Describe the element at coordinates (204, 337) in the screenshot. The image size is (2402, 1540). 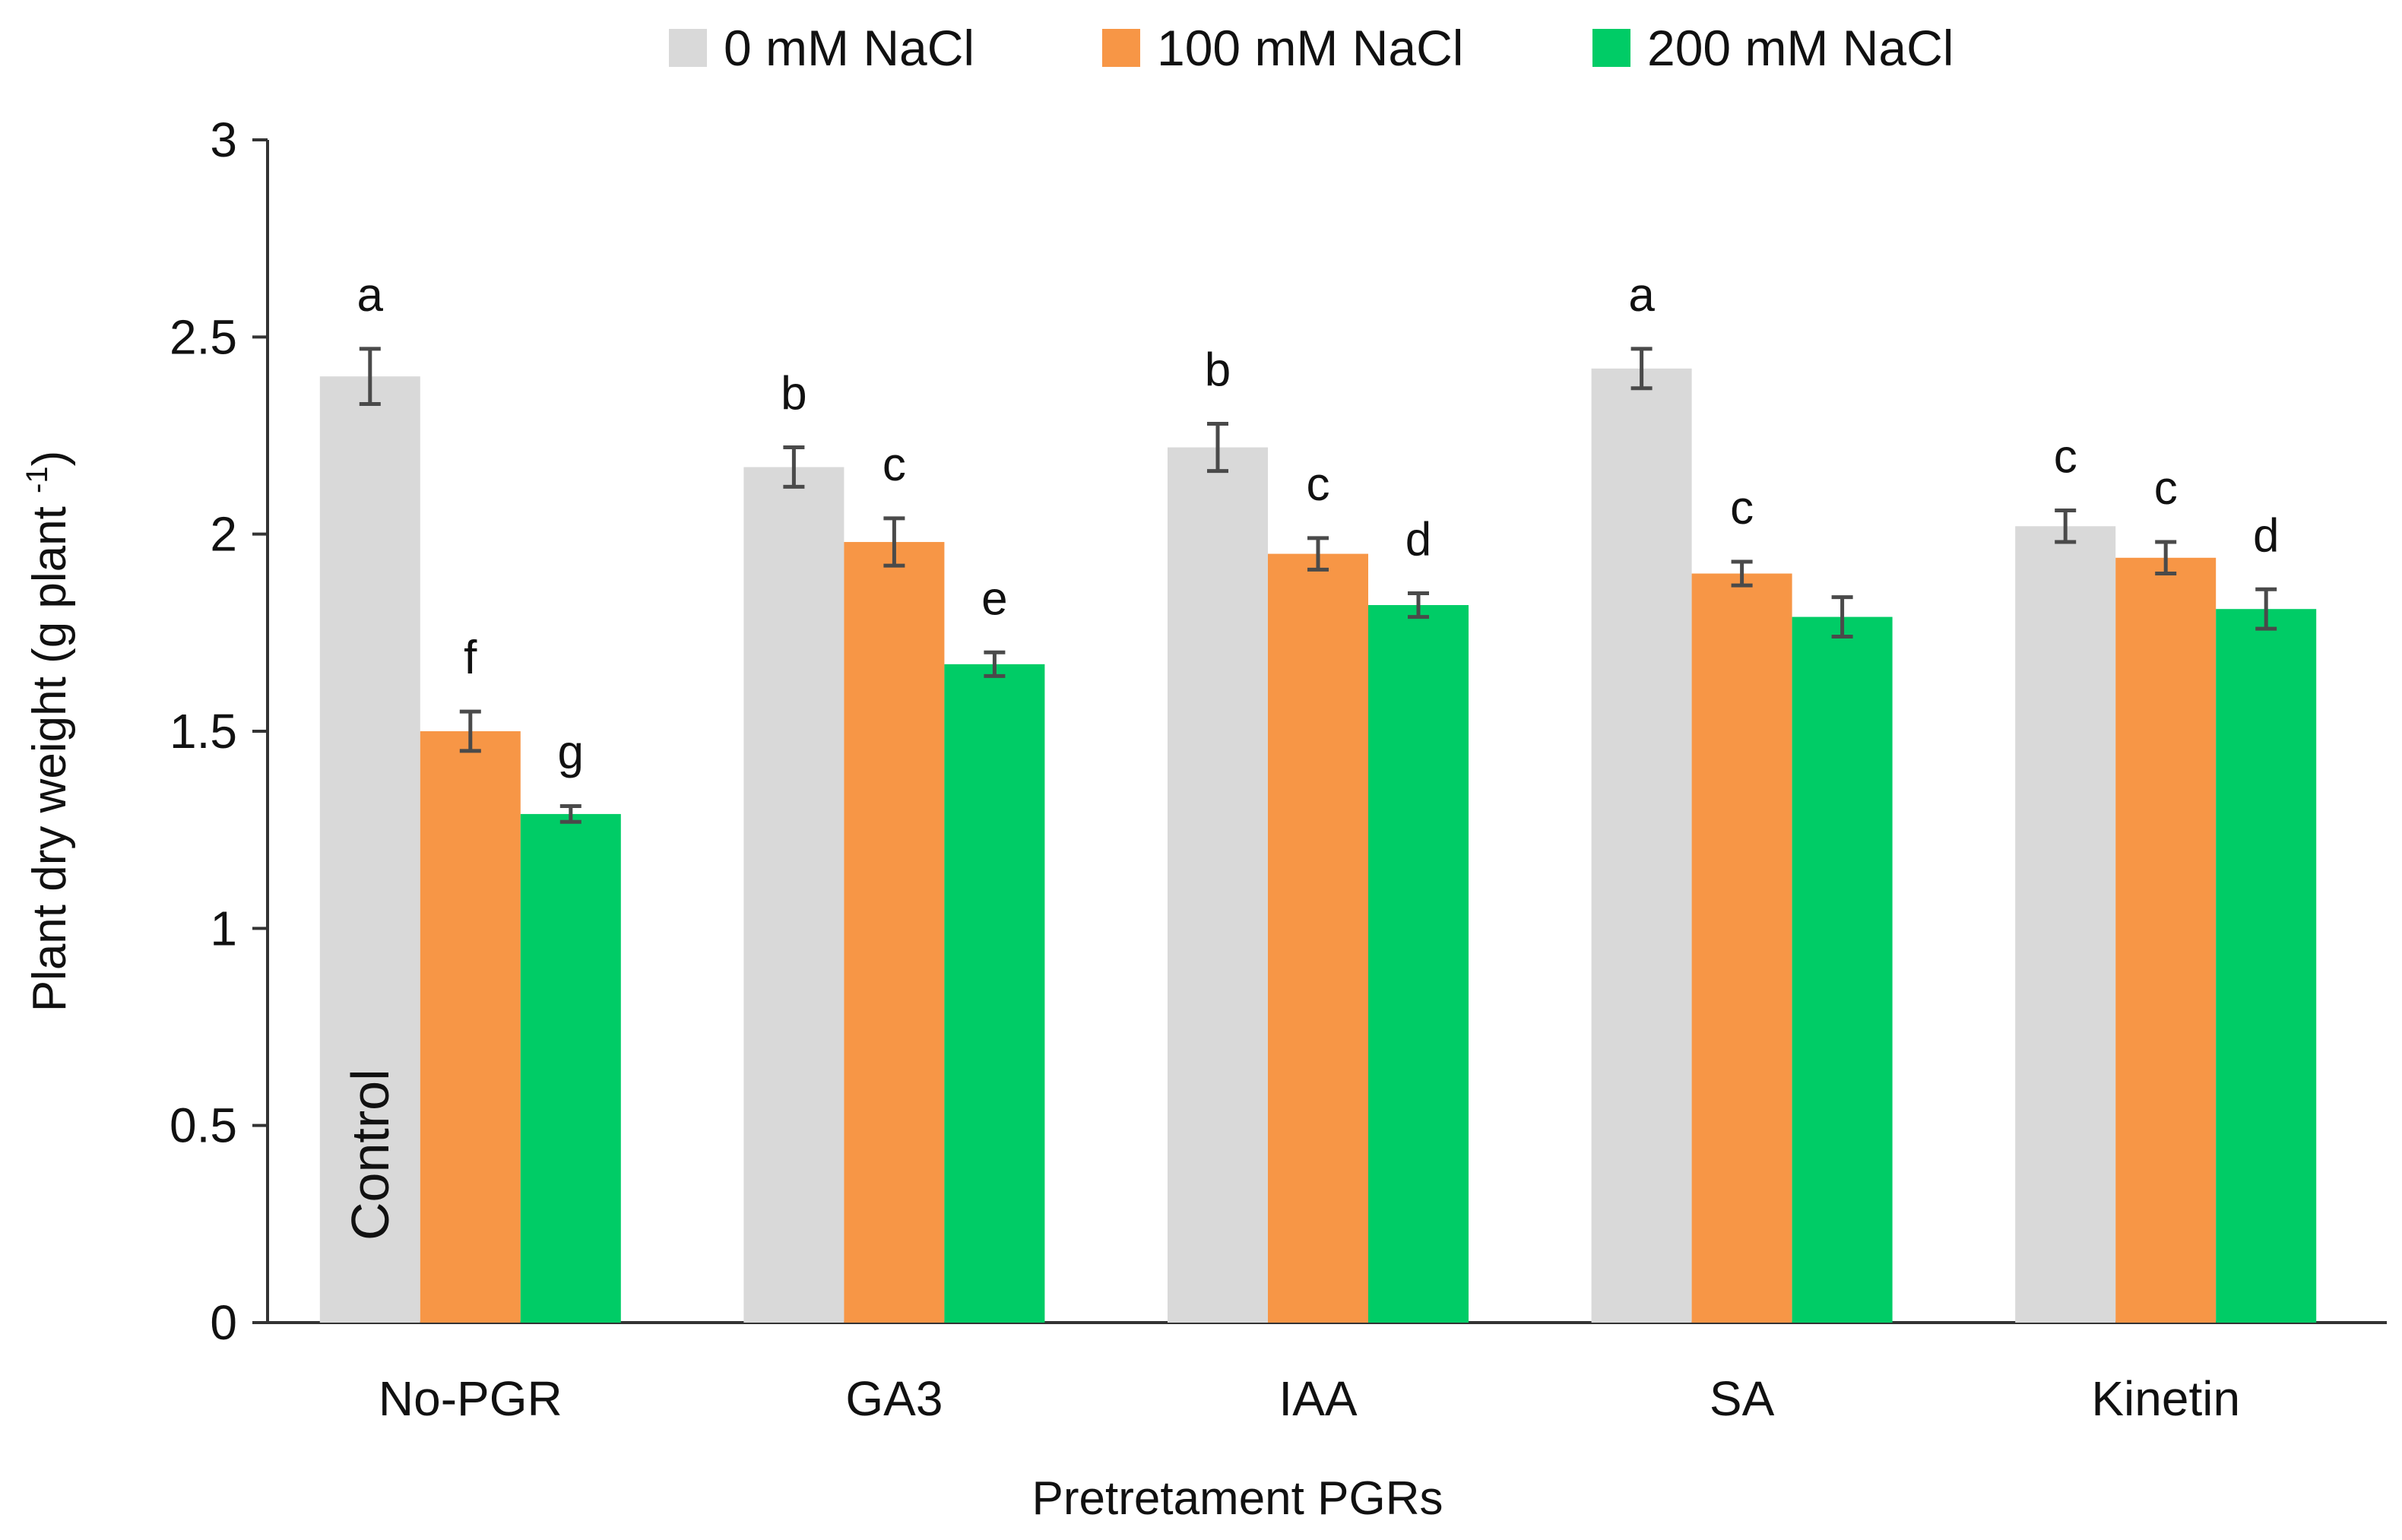
I see `y-tick-label: 2.5` at that location.